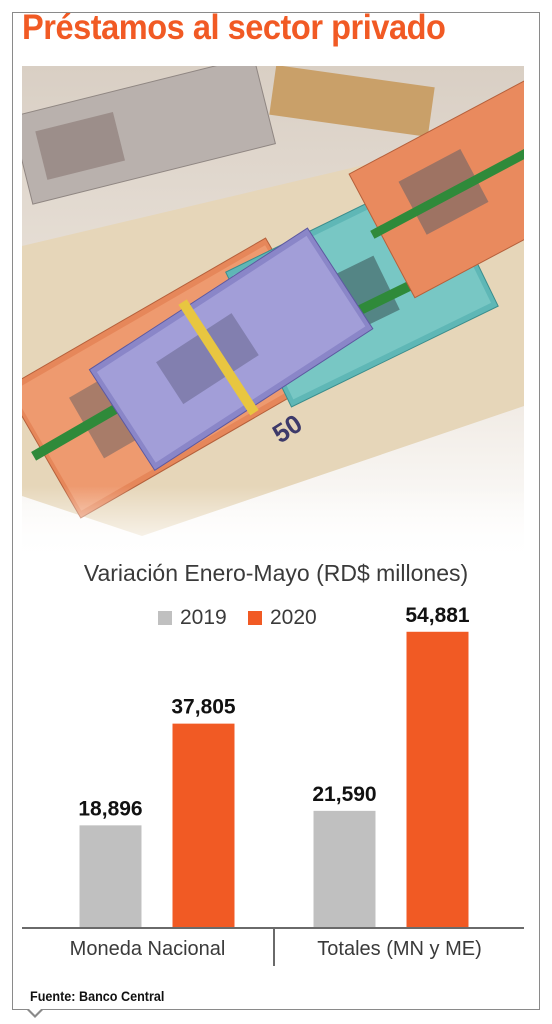  Describe the element at coordinates (274, 947) in the screenshot. I see `category-divider` at that location.